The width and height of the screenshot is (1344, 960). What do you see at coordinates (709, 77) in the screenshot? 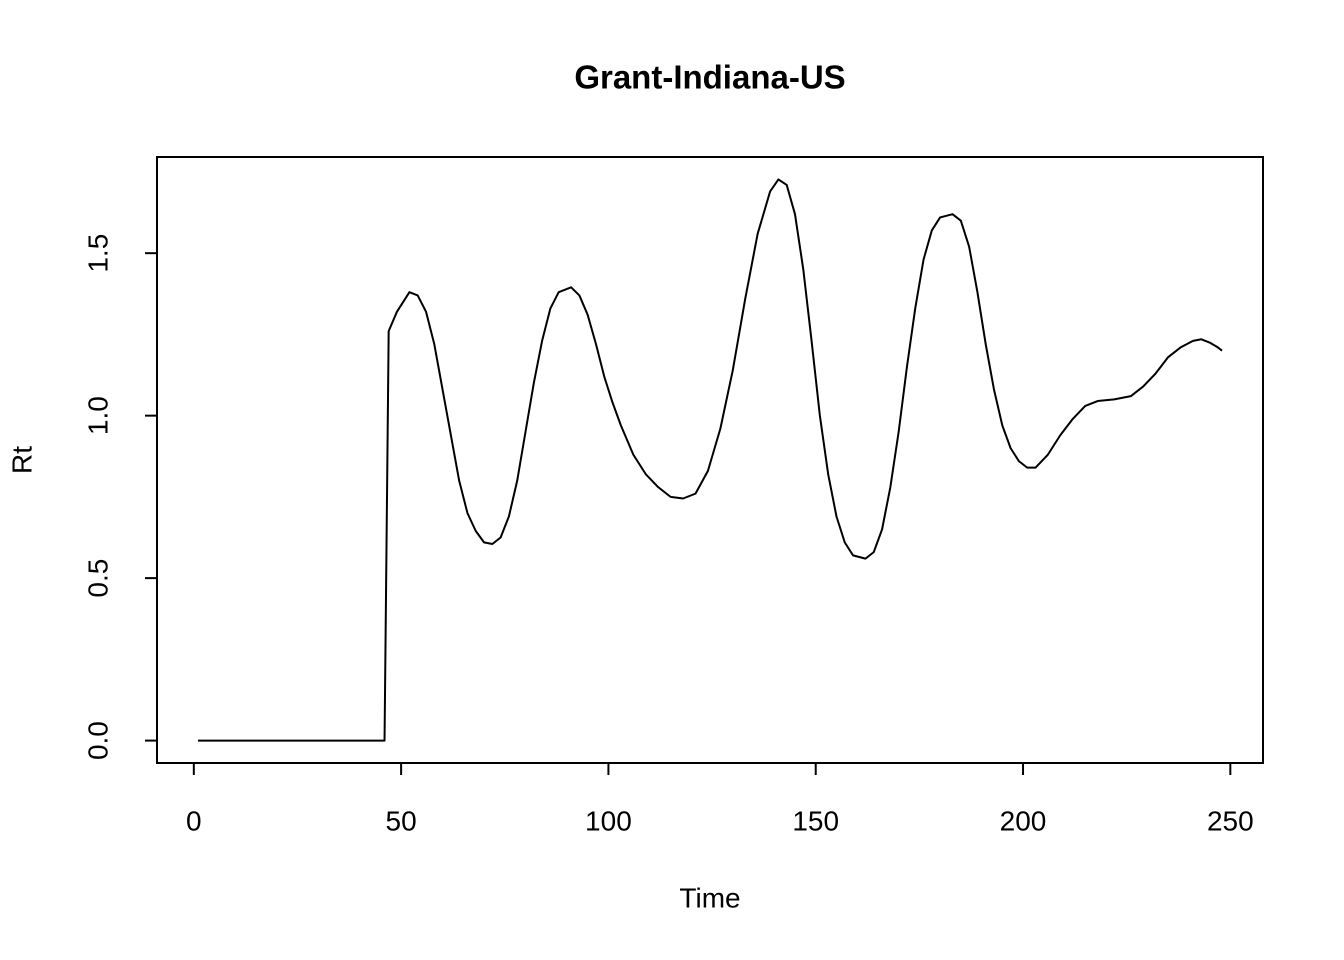
I see `chart-title: Grant-Indiana-US` at bounding box center [709, 77].